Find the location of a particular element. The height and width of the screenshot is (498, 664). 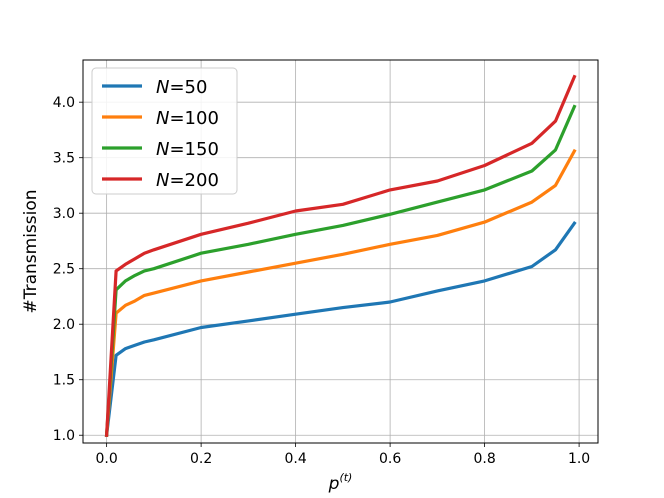

legend-label-value: =50 is located at coordinates (188, 87).